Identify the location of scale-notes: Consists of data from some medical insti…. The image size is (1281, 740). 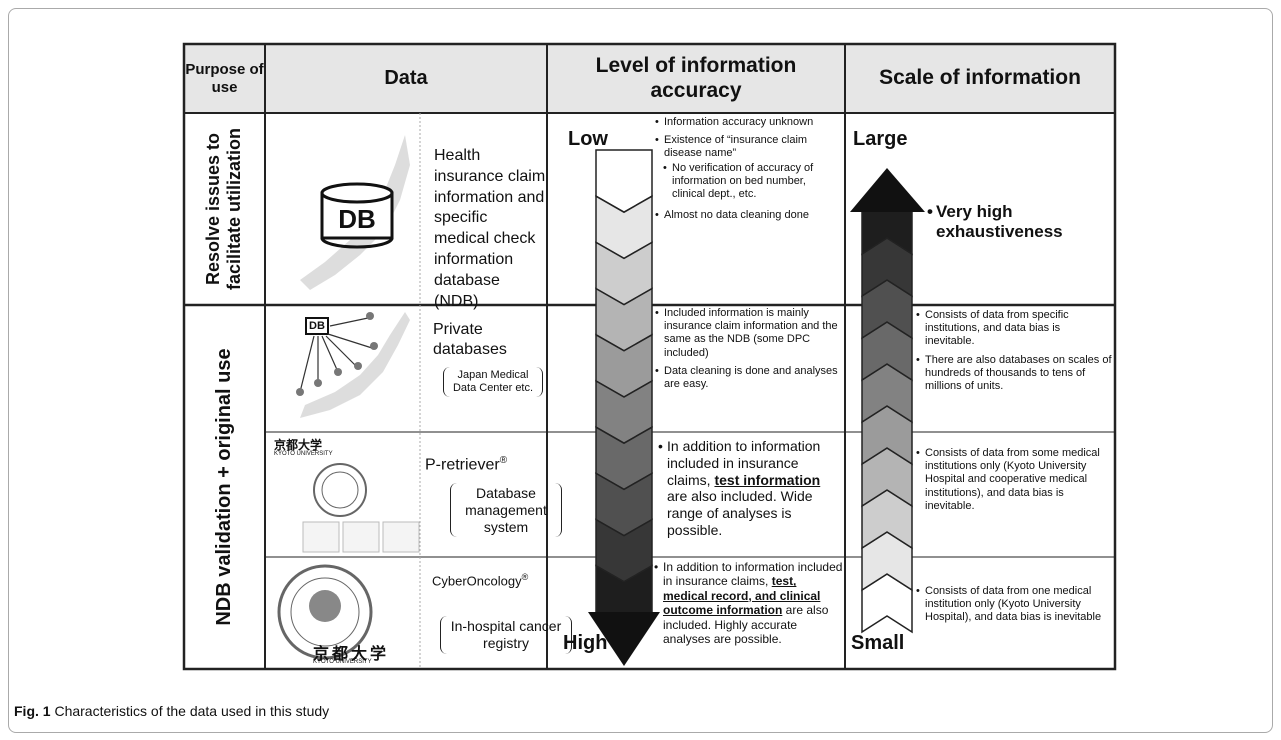
(1009, 482).